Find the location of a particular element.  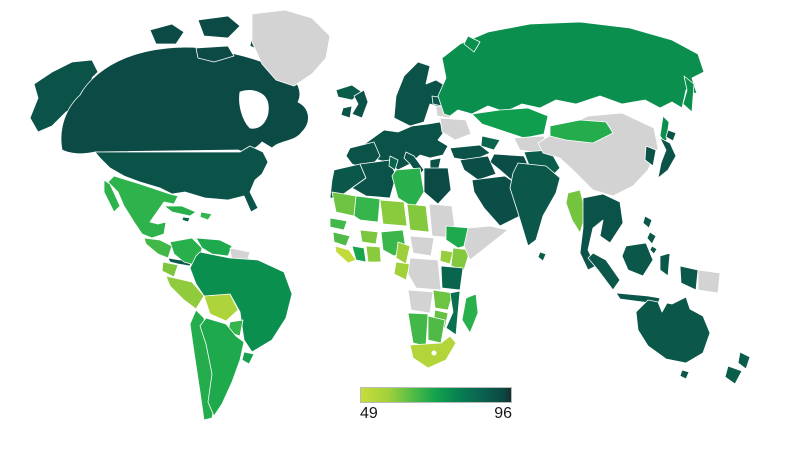

country-venezuela: Venezuela: 76 is located at coordinates (214, 247).